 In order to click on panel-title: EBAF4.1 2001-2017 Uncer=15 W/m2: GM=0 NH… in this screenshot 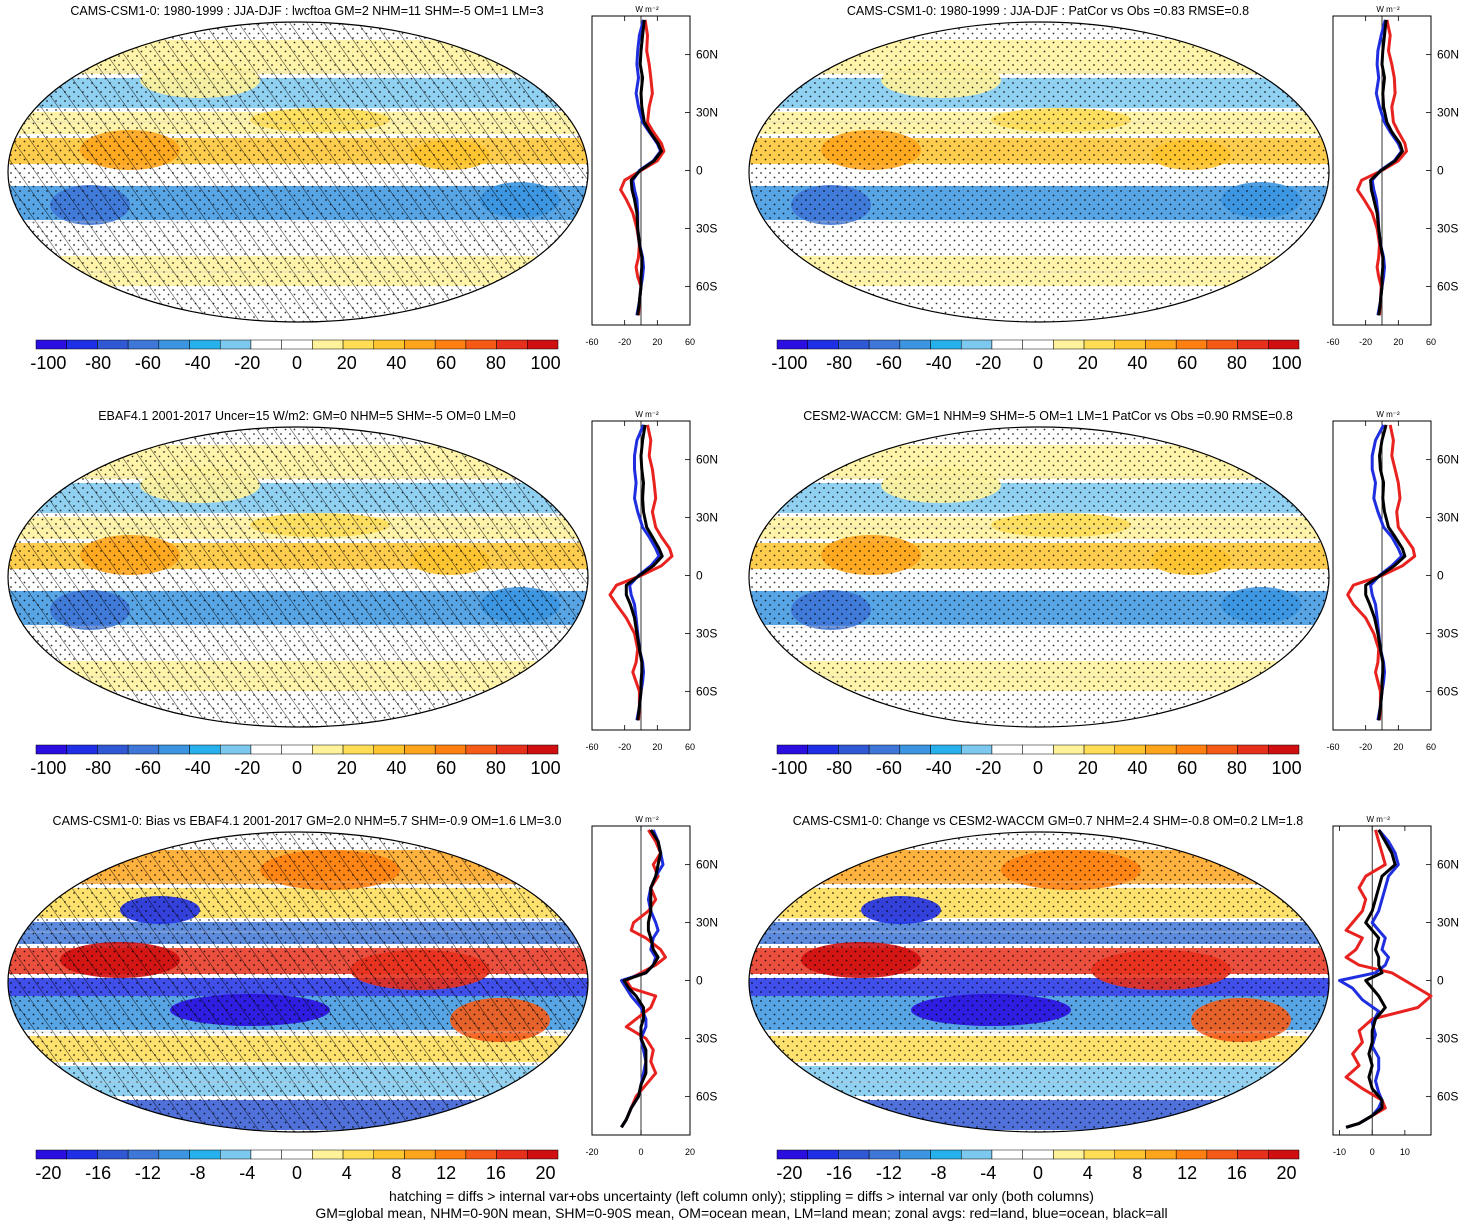, I will do `click(307, 416)`.